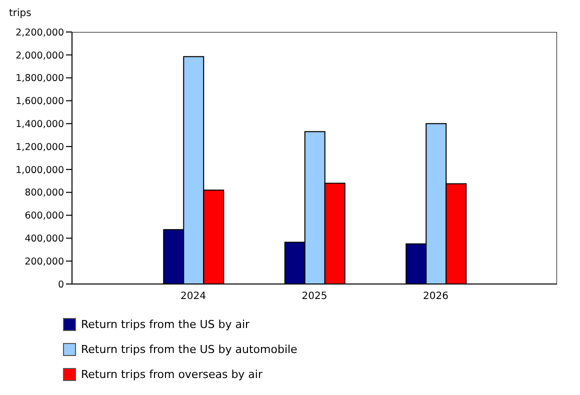  I want to click on y-tick-label: 1,400,000, so click(40, 124).